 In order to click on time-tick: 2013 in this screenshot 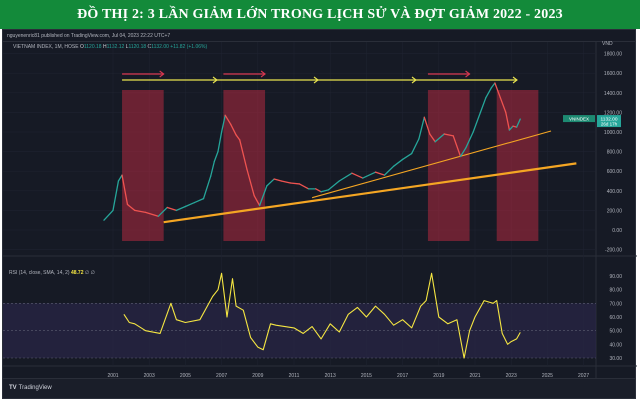, I will do `click(330, 376)`.